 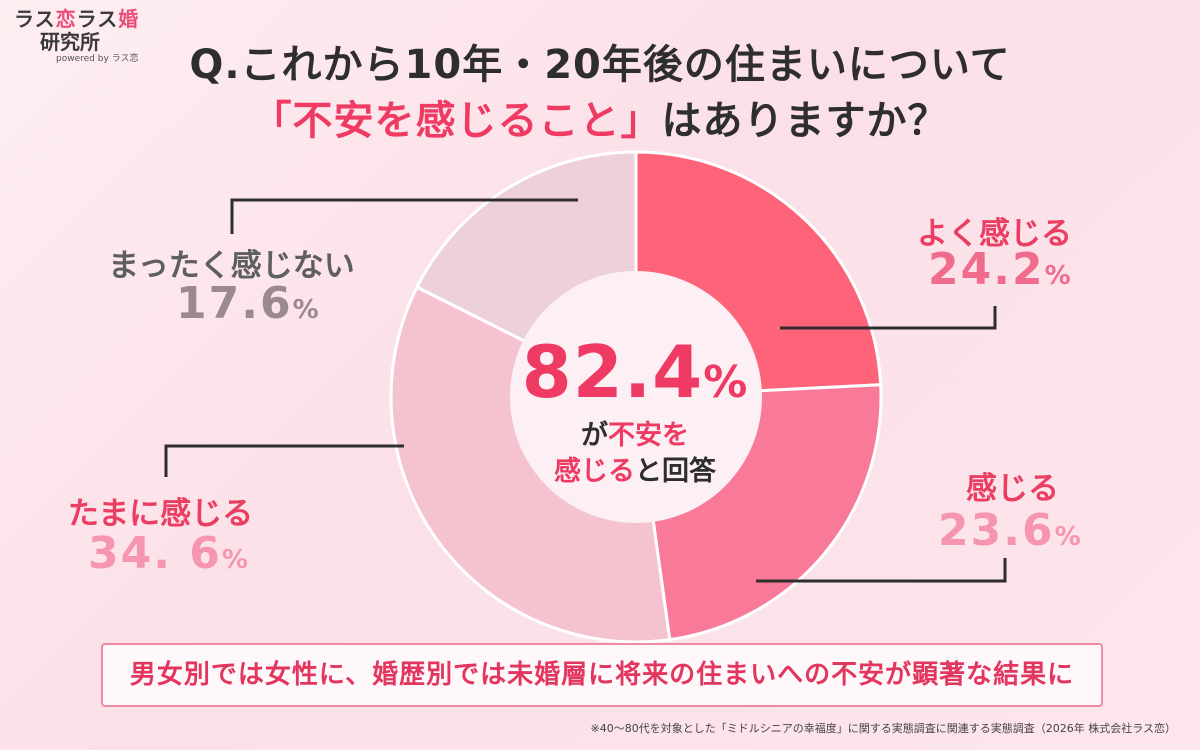 I want to click on center-unit: %, so click(x=726, y=382).